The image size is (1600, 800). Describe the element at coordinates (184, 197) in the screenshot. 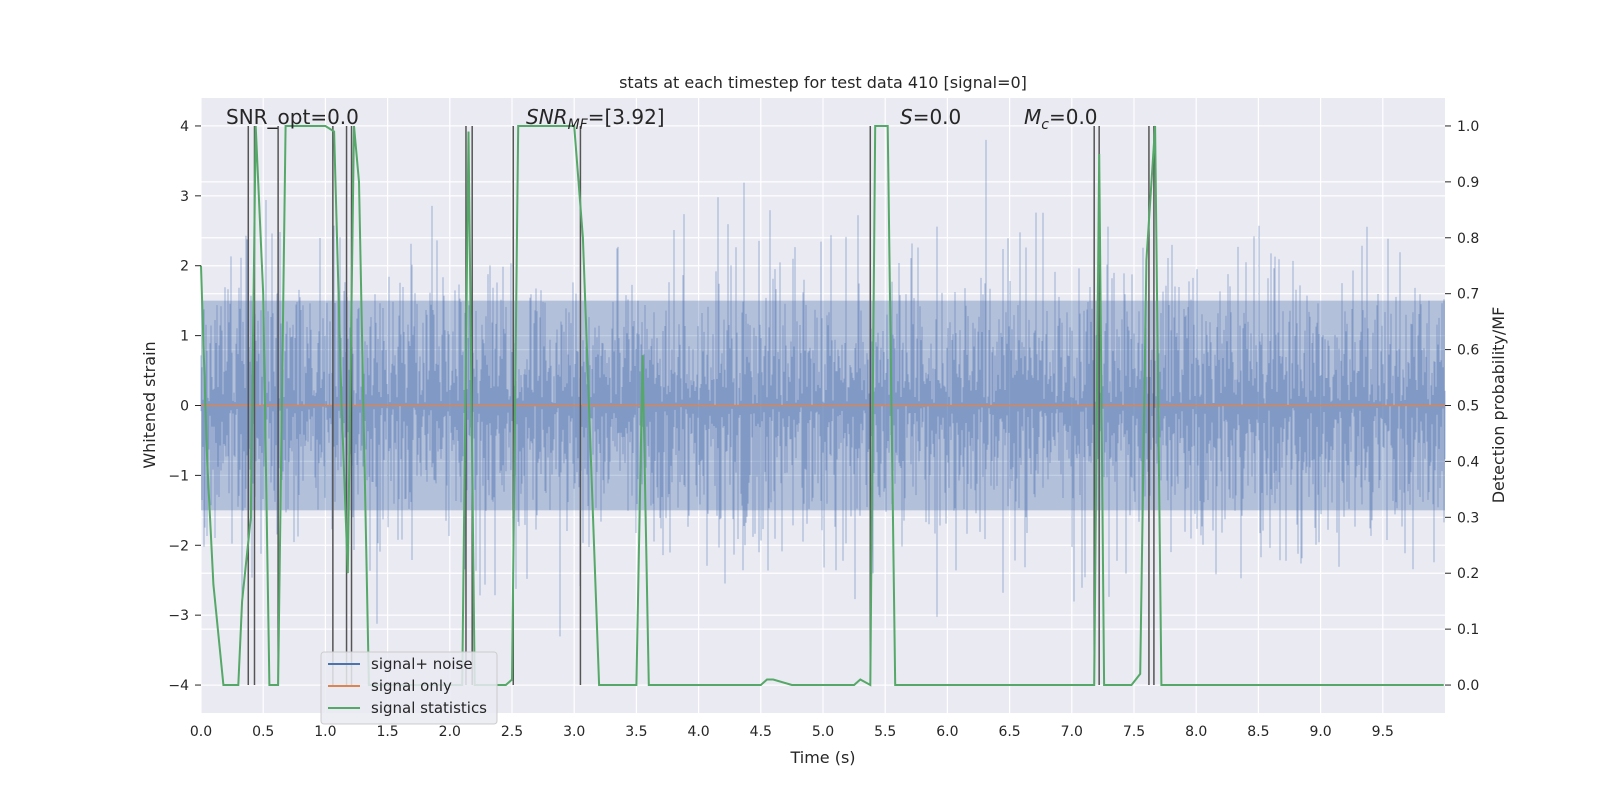

I see `y-left-tick-label: 3` at that location.